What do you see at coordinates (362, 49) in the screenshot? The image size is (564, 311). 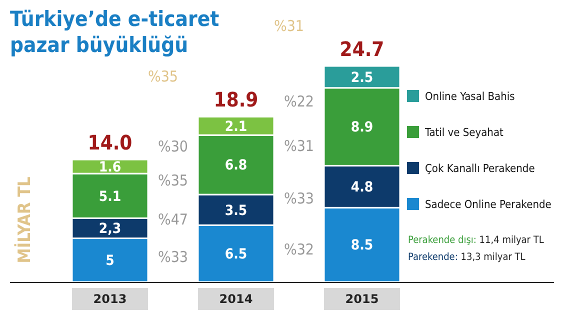 I see `total-label: 24.7` at bounding box center [362, 49].